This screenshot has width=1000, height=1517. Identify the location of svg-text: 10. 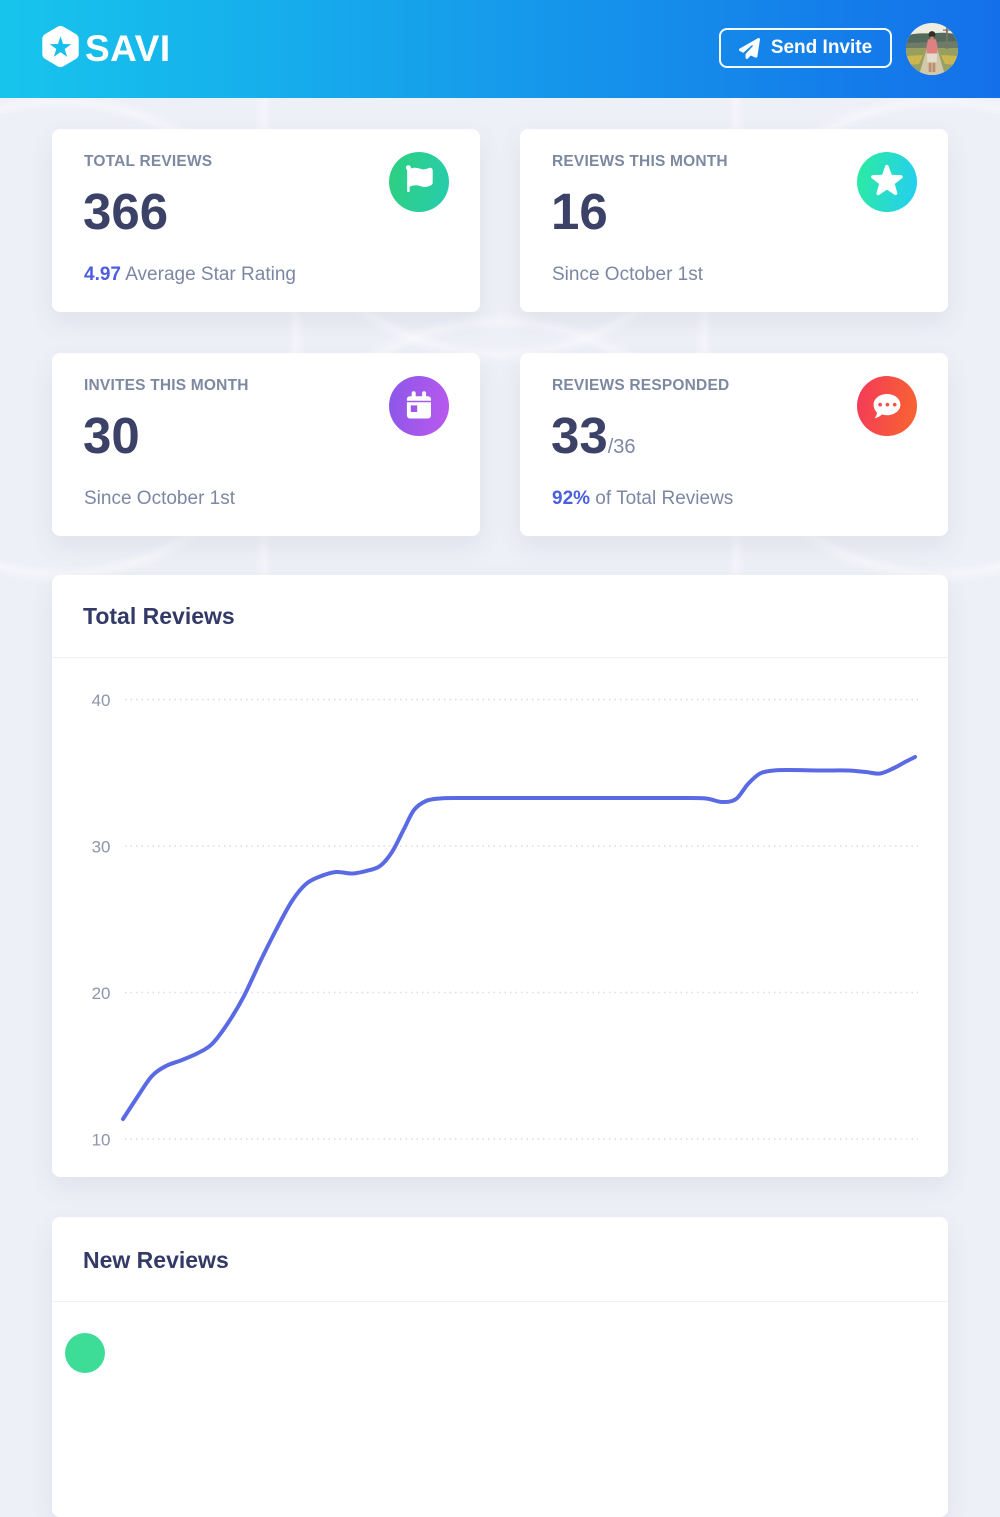
(101, 1140).